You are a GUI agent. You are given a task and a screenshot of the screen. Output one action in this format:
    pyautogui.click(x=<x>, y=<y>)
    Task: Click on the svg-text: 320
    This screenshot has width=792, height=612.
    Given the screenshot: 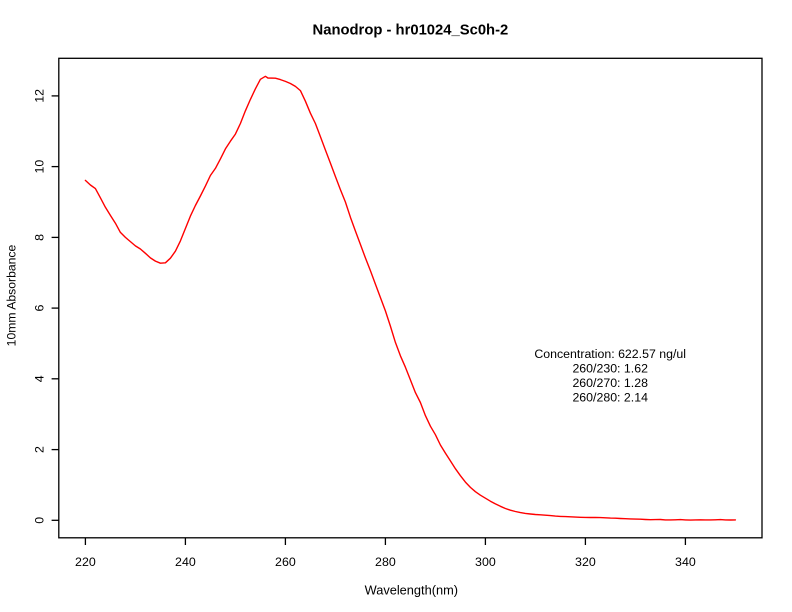 What is the action you would take?
    pyautogui.click(x=585, y=562)
    